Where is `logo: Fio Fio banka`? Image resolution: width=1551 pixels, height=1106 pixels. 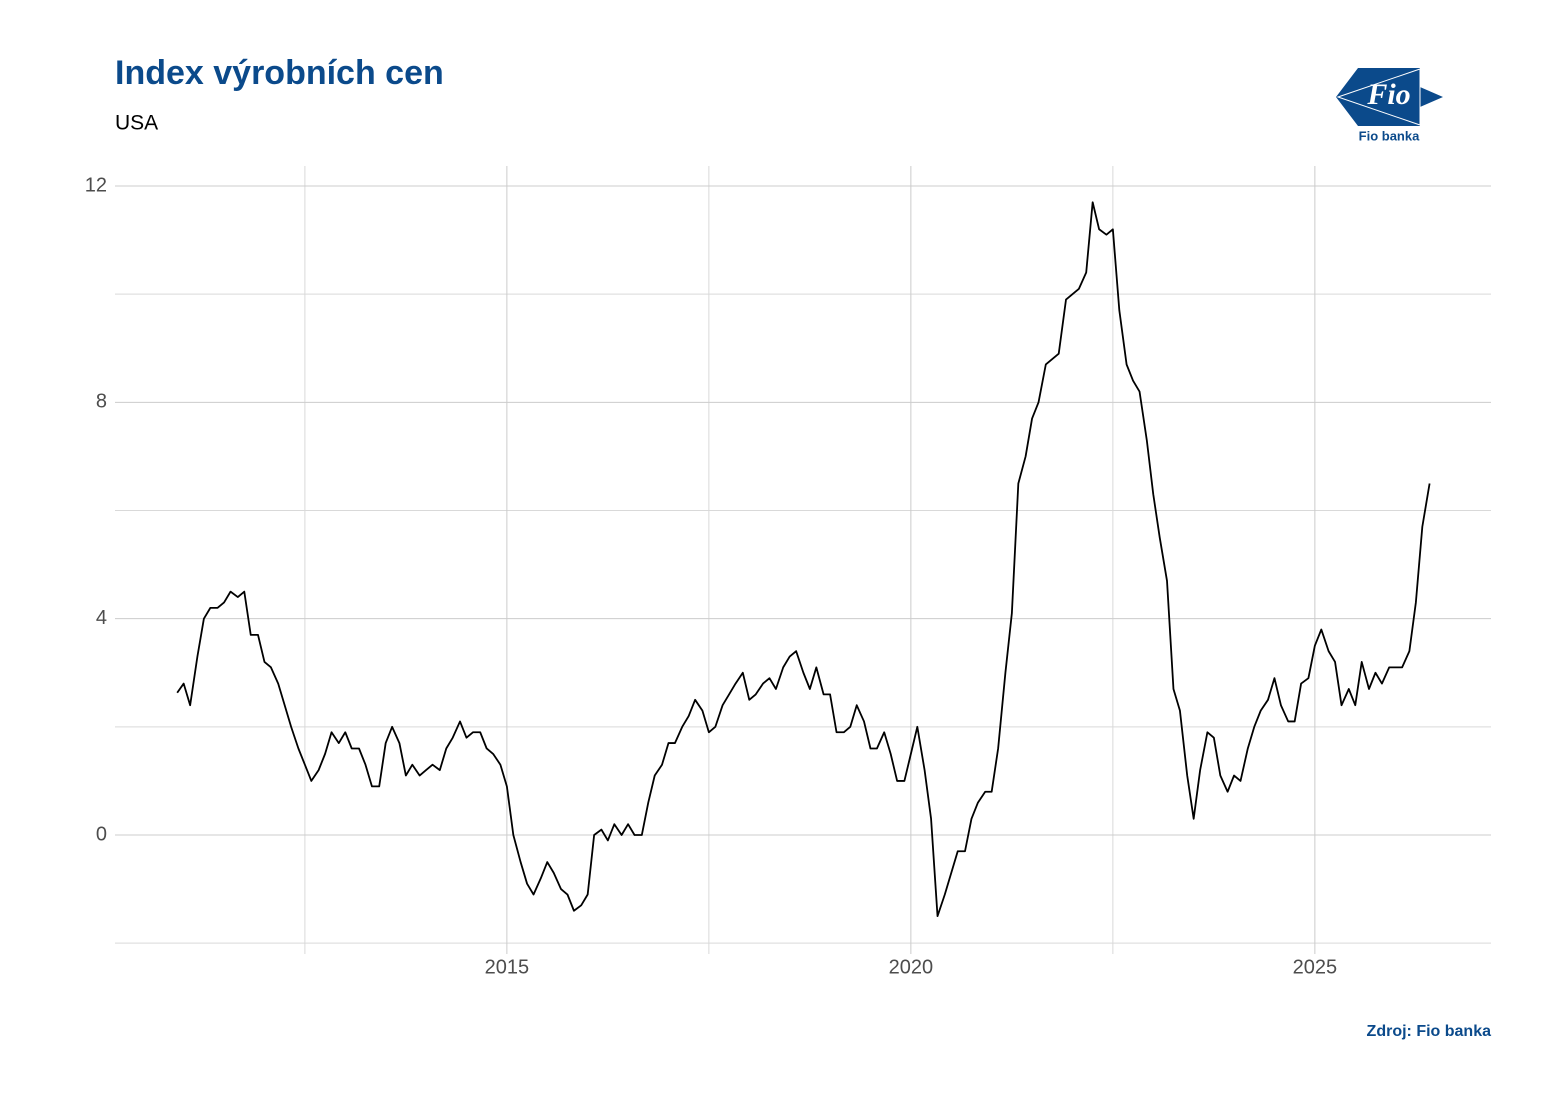
logo: Fio Fio banka is located at coordinates (1389, 105).